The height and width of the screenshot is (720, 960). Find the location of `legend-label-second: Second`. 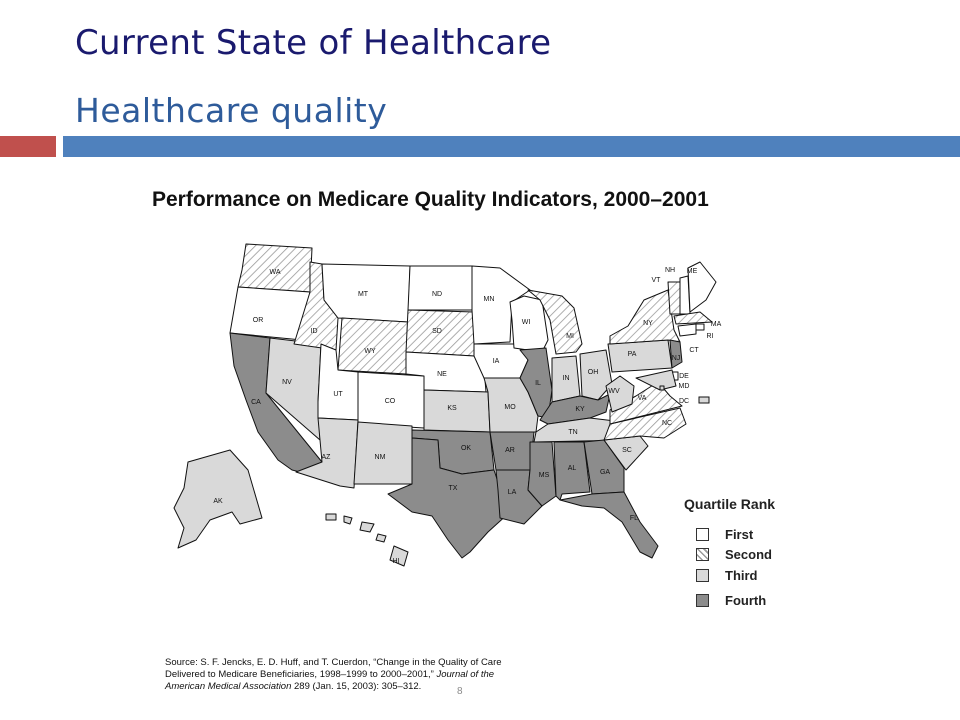

legend-label-second: Second is located at coordinates (748, 554).